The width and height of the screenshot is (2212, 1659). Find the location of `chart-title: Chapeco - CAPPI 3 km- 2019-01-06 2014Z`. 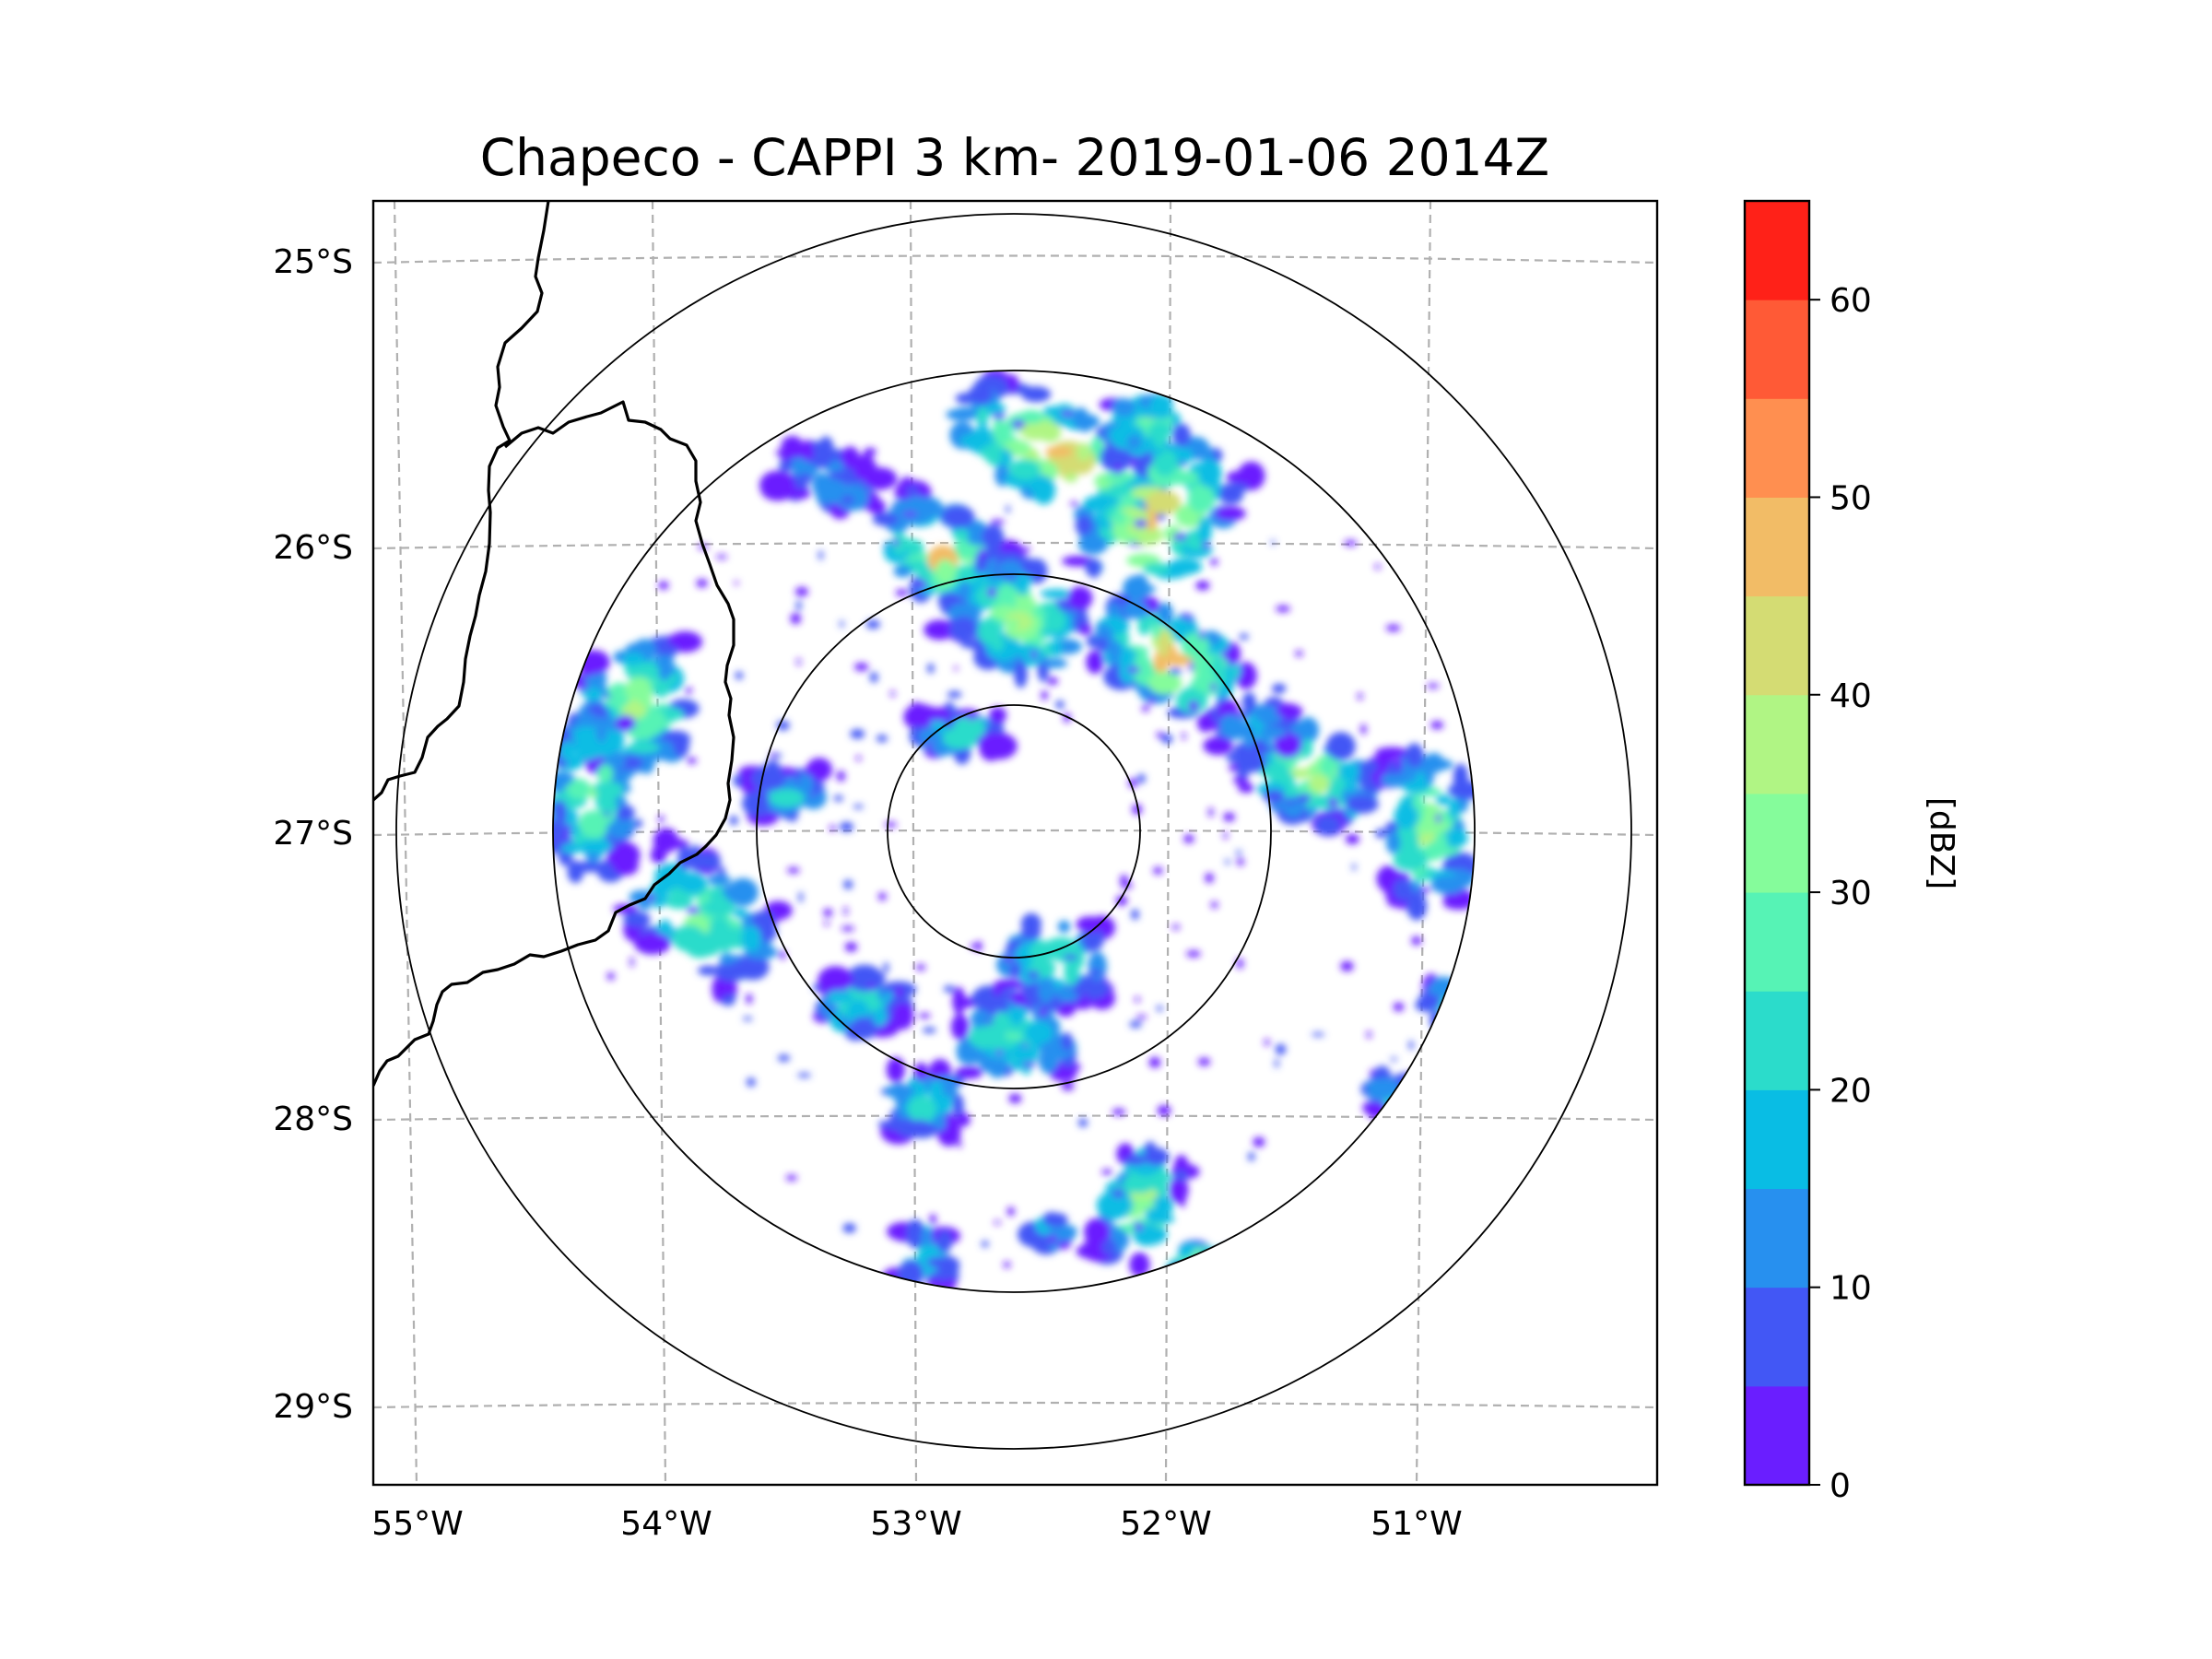

chart-title: Chapeco - CAPPI 3 km- 2019-01-06 2014Z is located at coordinates (1014, 157).